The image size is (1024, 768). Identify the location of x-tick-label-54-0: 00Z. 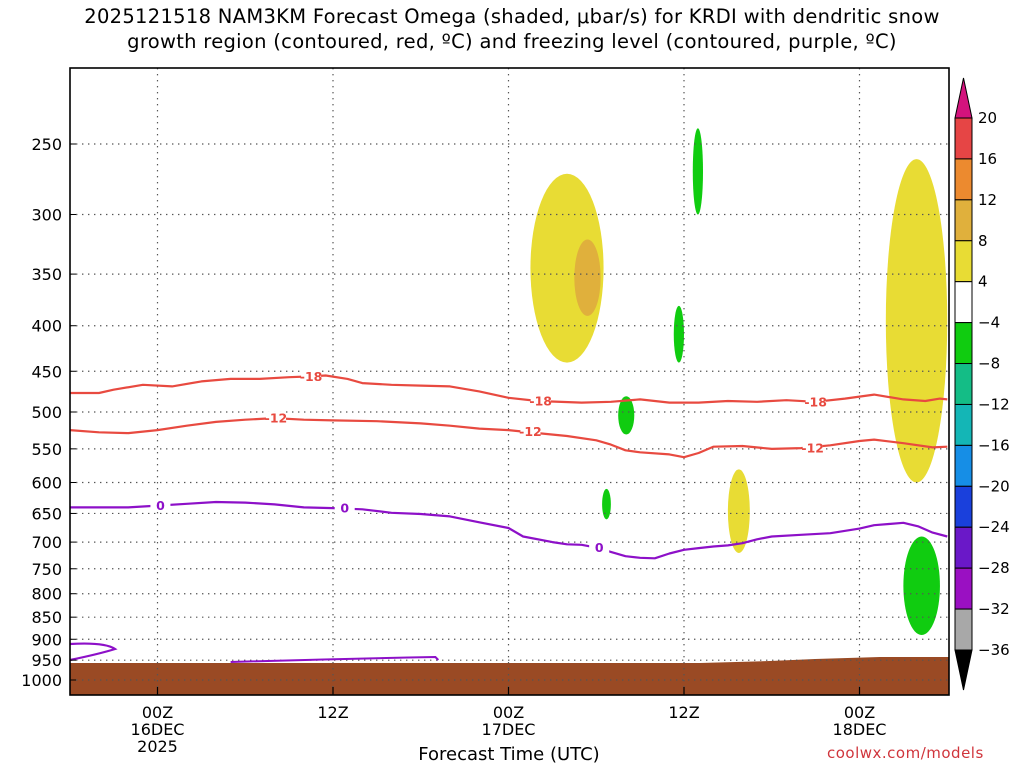
(859, 712).